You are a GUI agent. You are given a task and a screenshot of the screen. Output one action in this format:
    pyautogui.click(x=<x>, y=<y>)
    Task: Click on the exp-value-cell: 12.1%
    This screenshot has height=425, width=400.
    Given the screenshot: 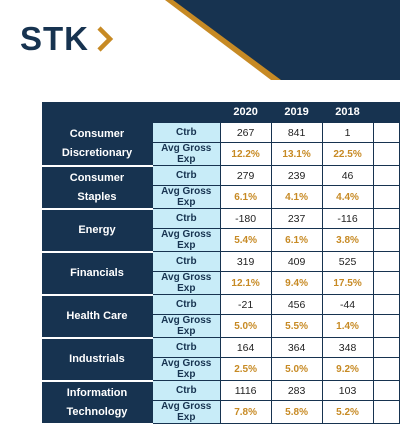 What is the action you would take?
    pyautogui.click(x=245, y=283)
    